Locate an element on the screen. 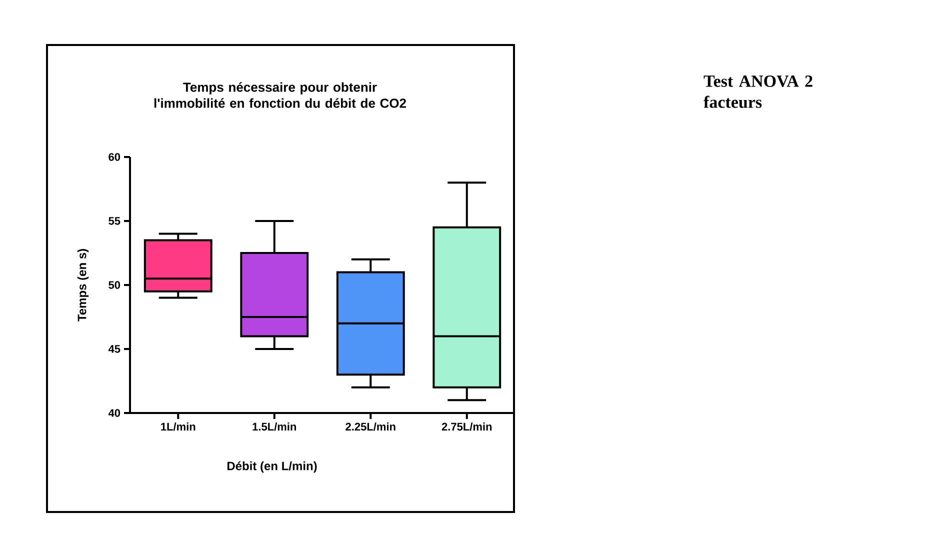  y-tick-label: 45 is located at coordinates (114, 349).